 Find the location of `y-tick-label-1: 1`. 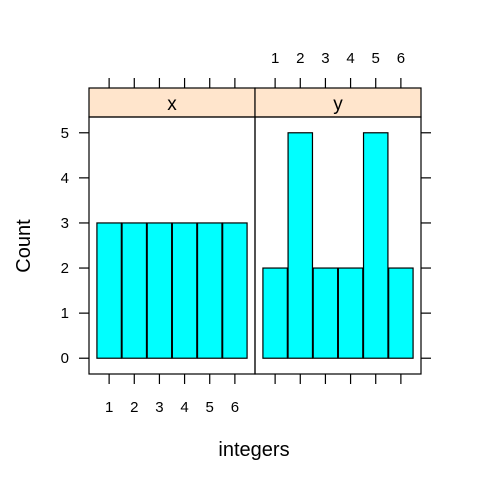

y-tick-label-1: 1 is located at coordinates (65, 313).